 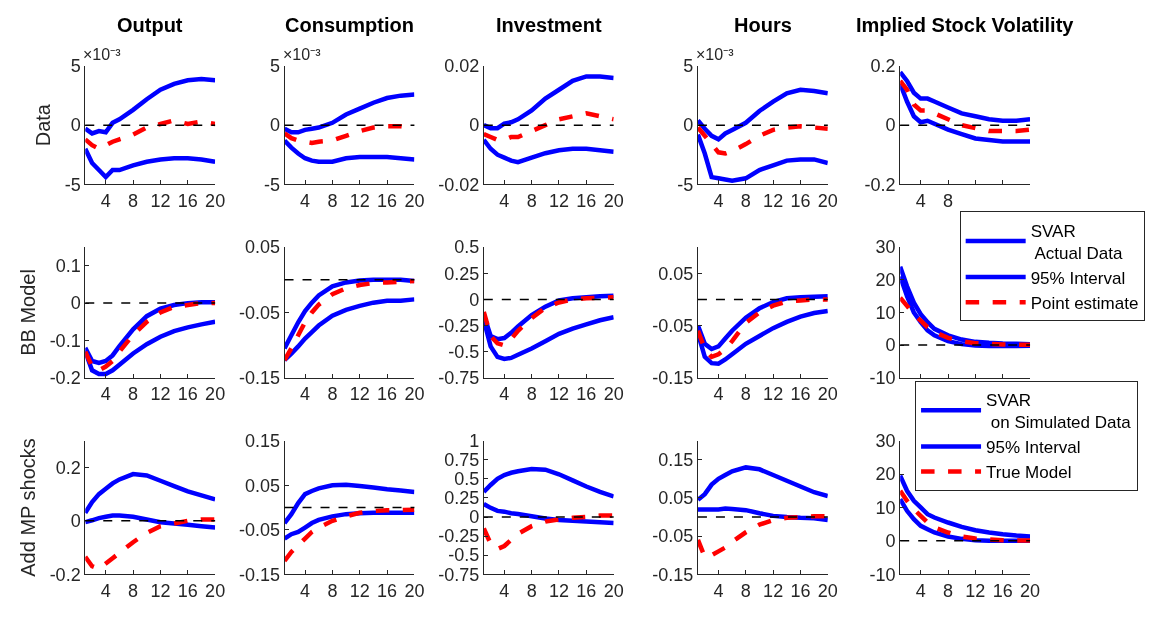 I want to click on chart-title: Consumption, so click(x=349, y=25).